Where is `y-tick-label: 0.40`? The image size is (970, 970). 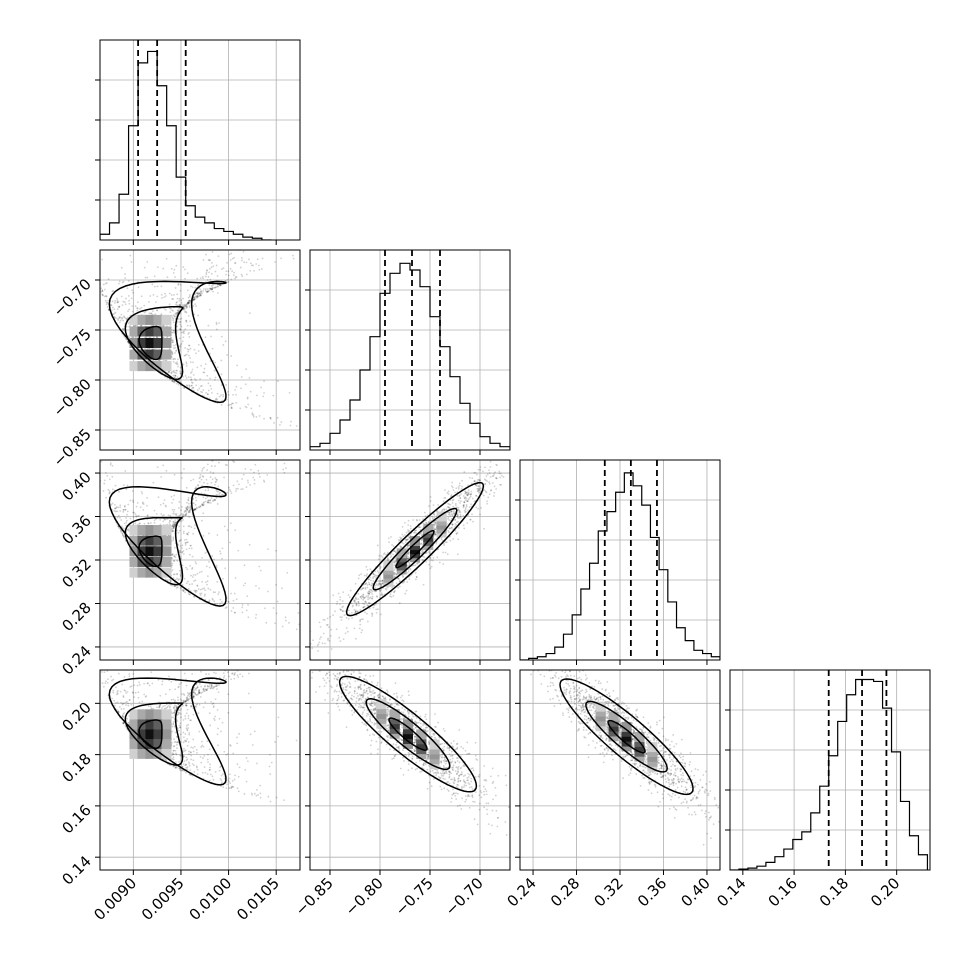 y-tick-label: 0.40 is located at coordinates (76, 486).